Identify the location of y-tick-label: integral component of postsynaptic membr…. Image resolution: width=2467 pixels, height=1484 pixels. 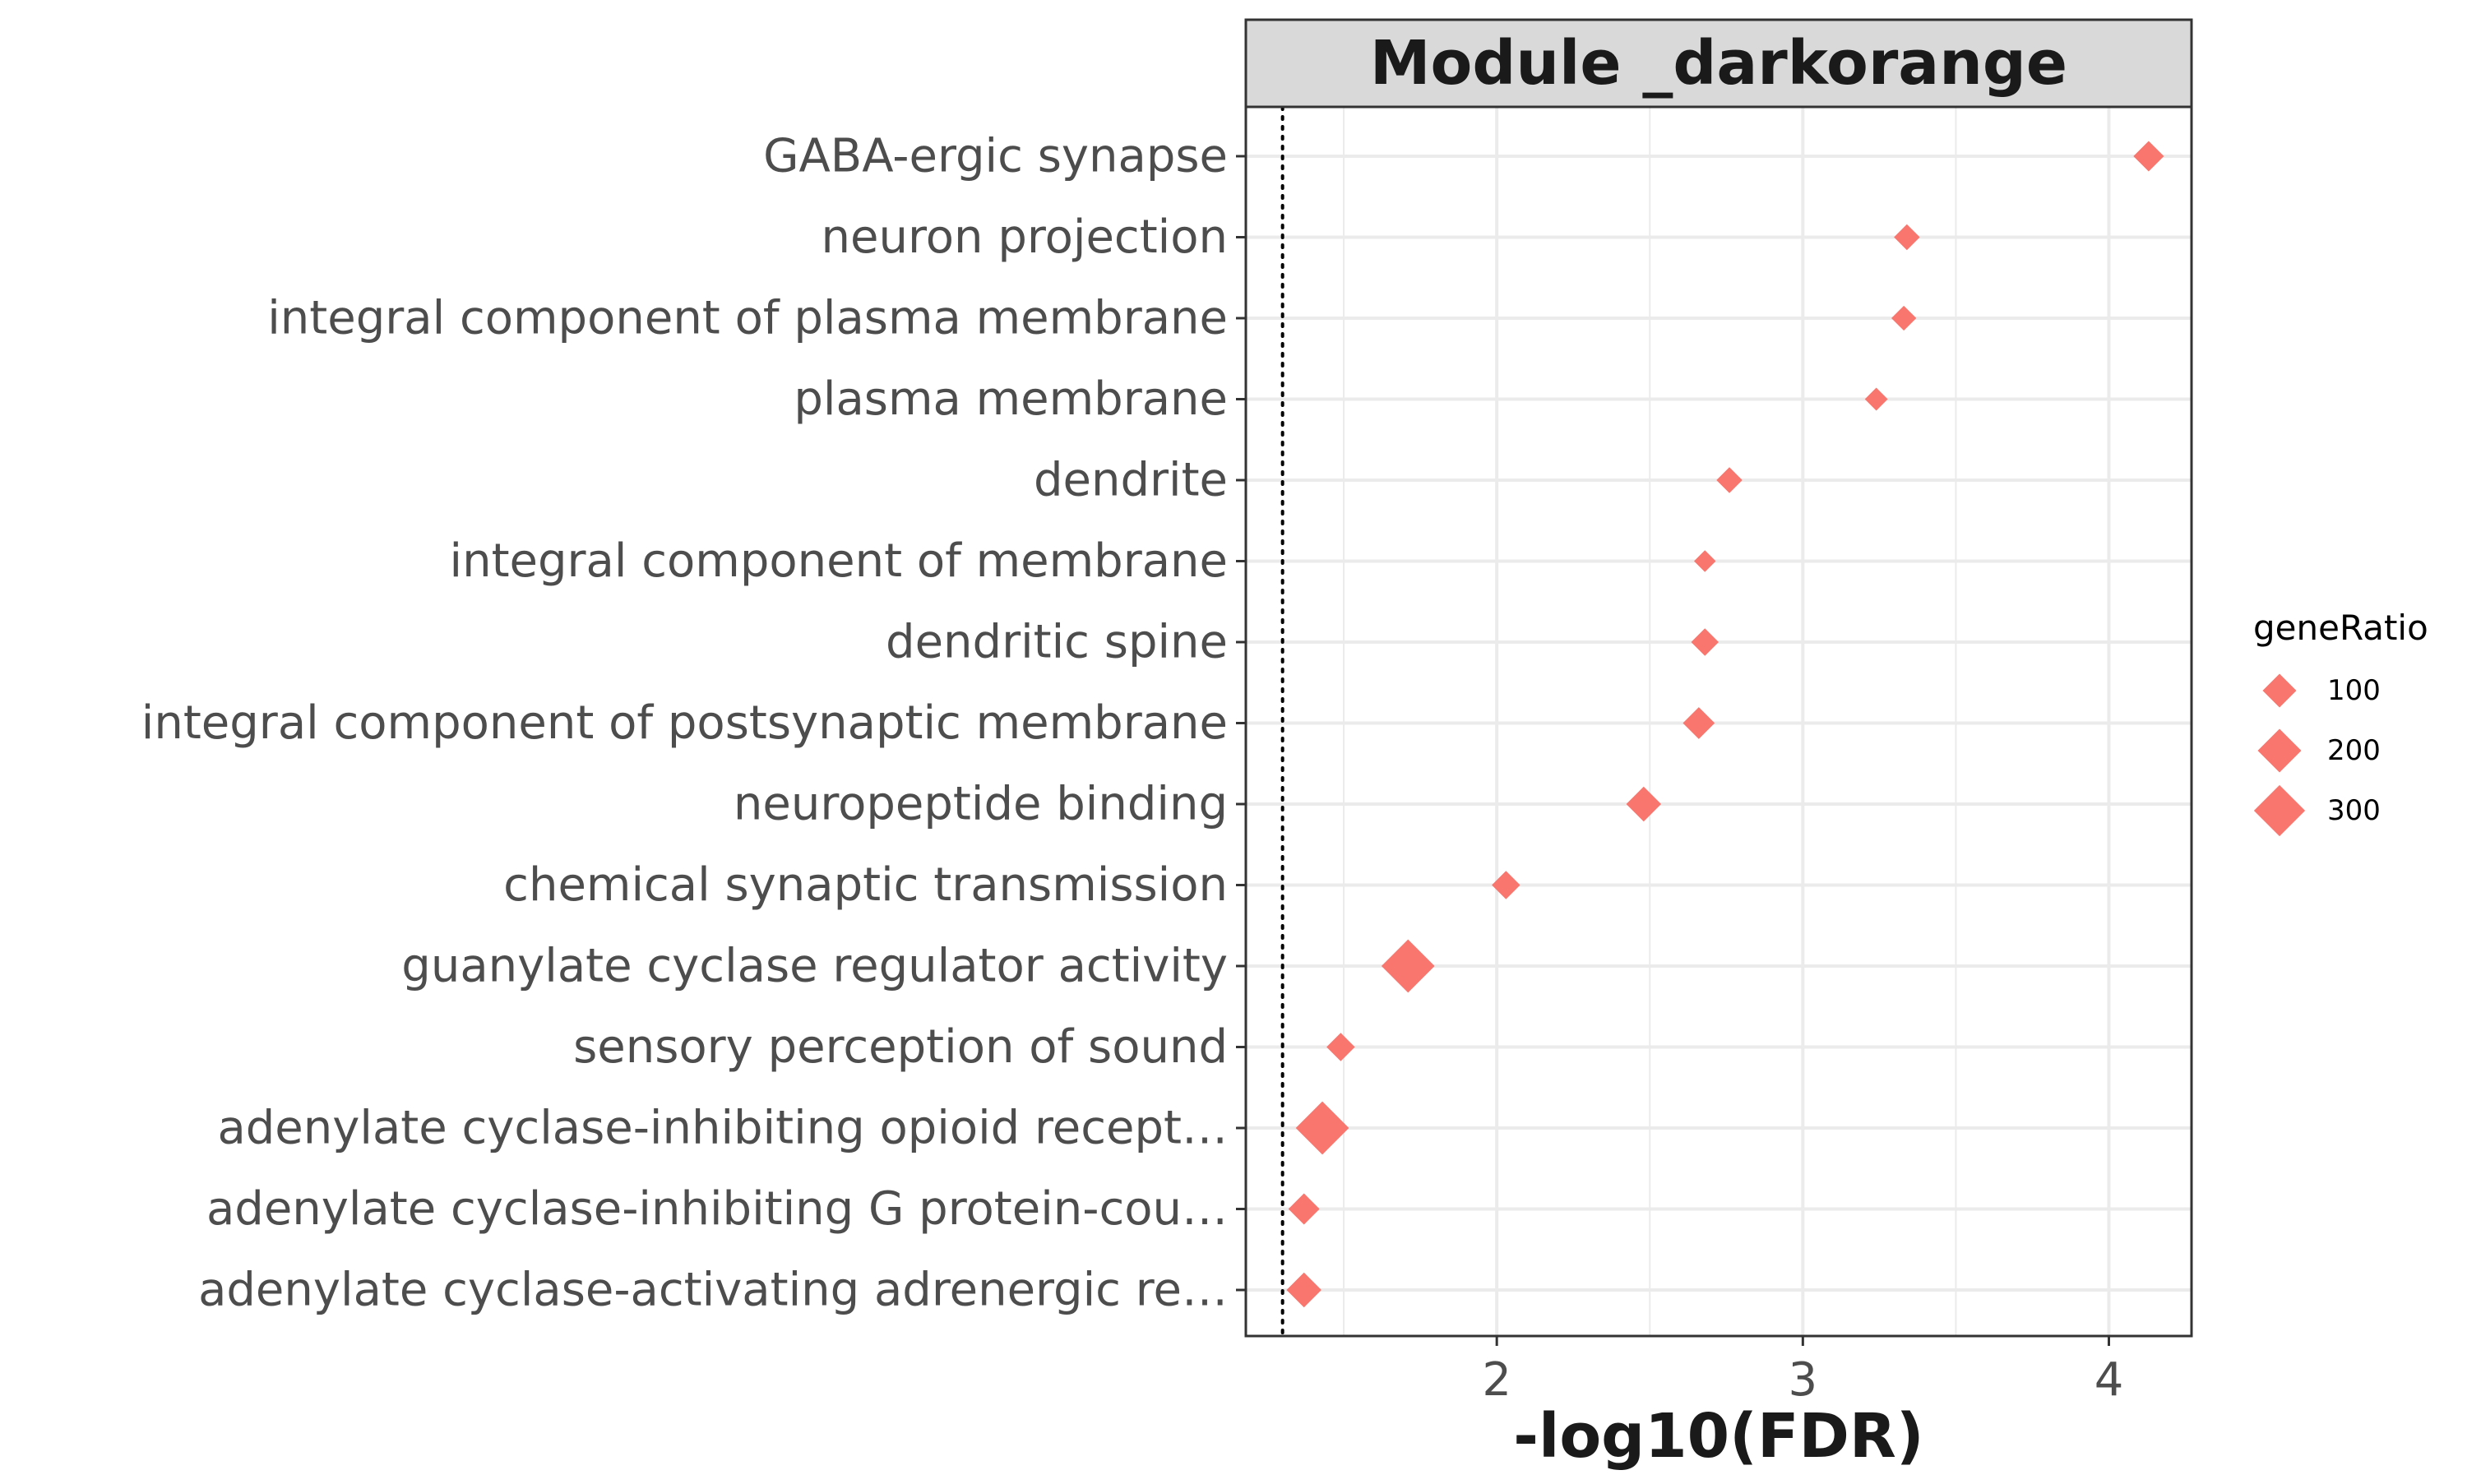
(685, 723).